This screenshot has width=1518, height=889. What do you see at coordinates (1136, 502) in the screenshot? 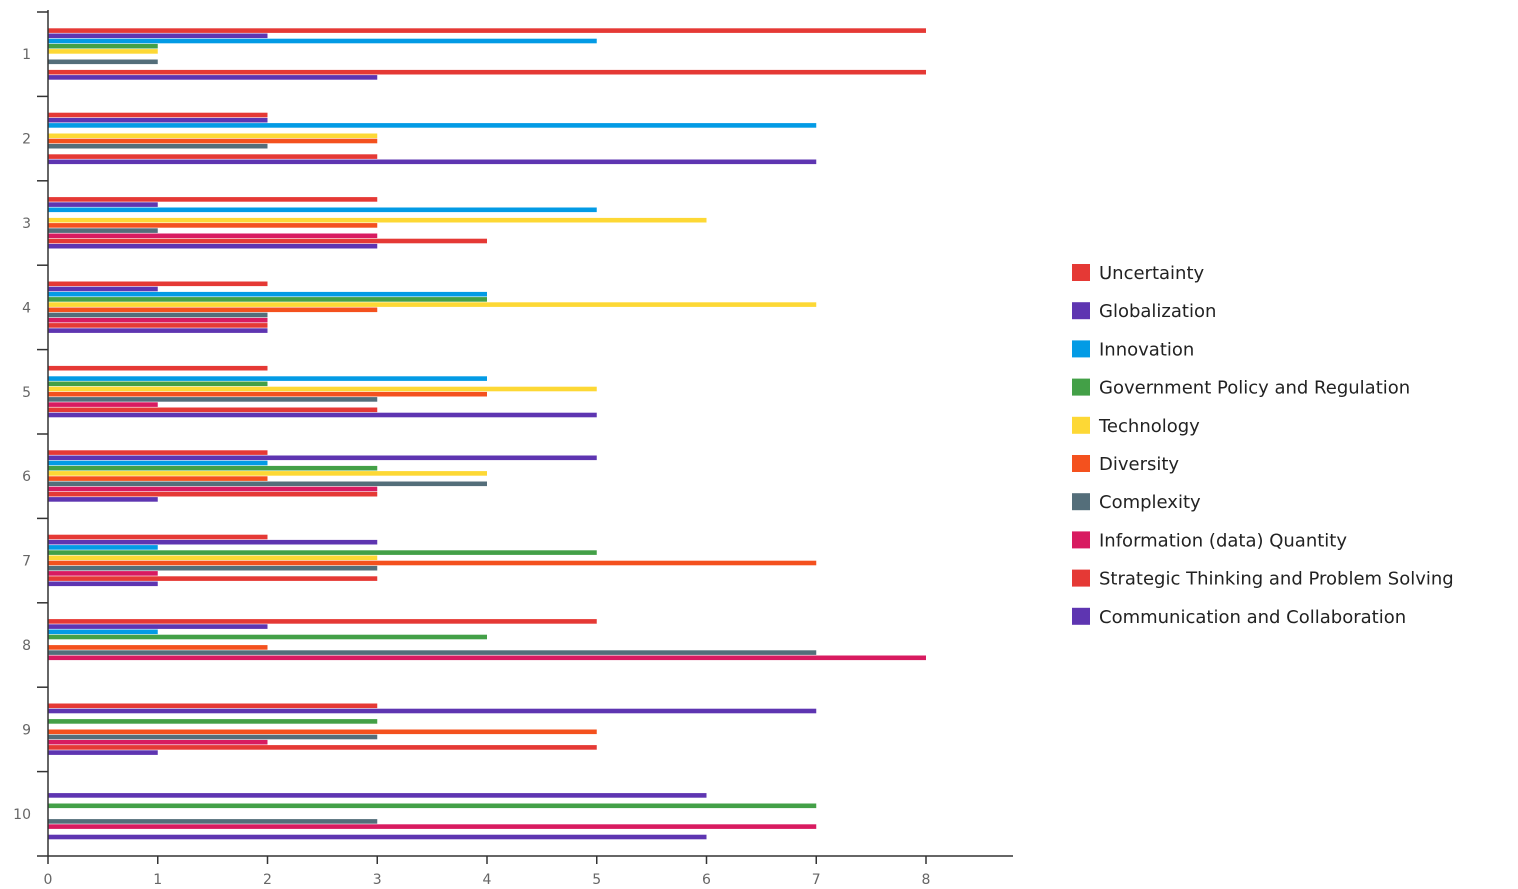
I see `legend-item: Complexity` at bounding box center [1136, 502].